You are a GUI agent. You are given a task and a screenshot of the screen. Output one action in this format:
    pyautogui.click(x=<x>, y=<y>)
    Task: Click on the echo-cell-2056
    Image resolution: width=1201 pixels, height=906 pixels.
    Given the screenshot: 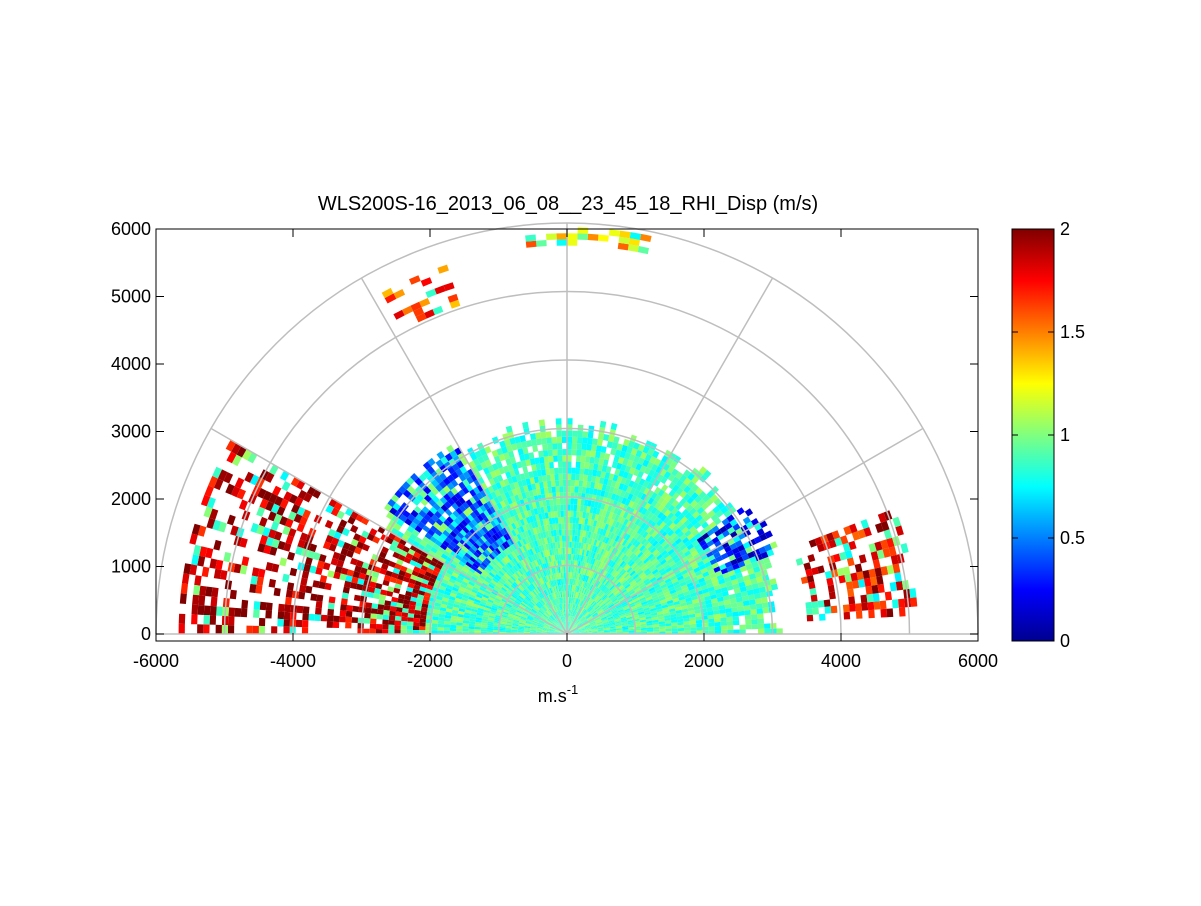 What is the action you would take?
    pyautogui.click(x=580, y=440)
    